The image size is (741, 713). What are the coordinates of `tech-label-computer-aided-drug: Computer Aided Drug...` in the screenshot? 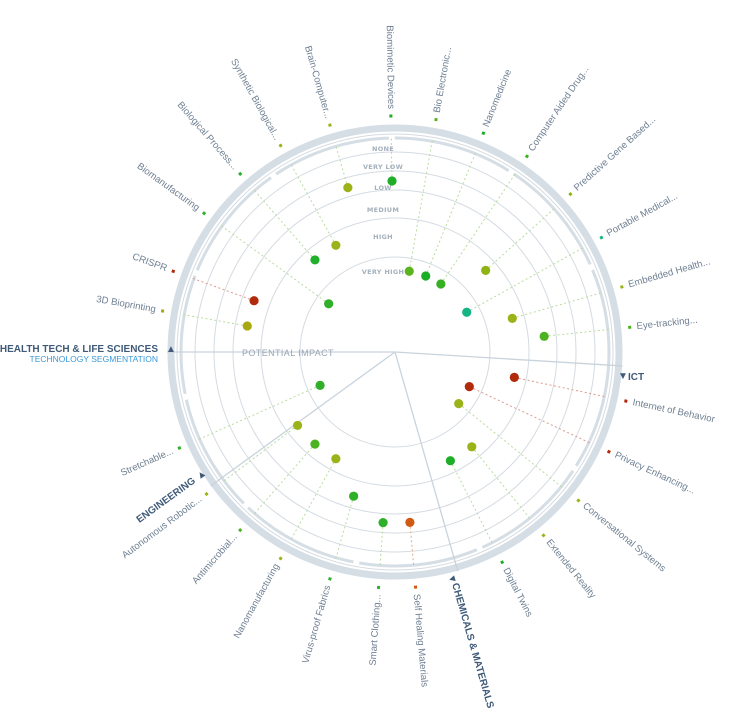 It's located at (558, 108).